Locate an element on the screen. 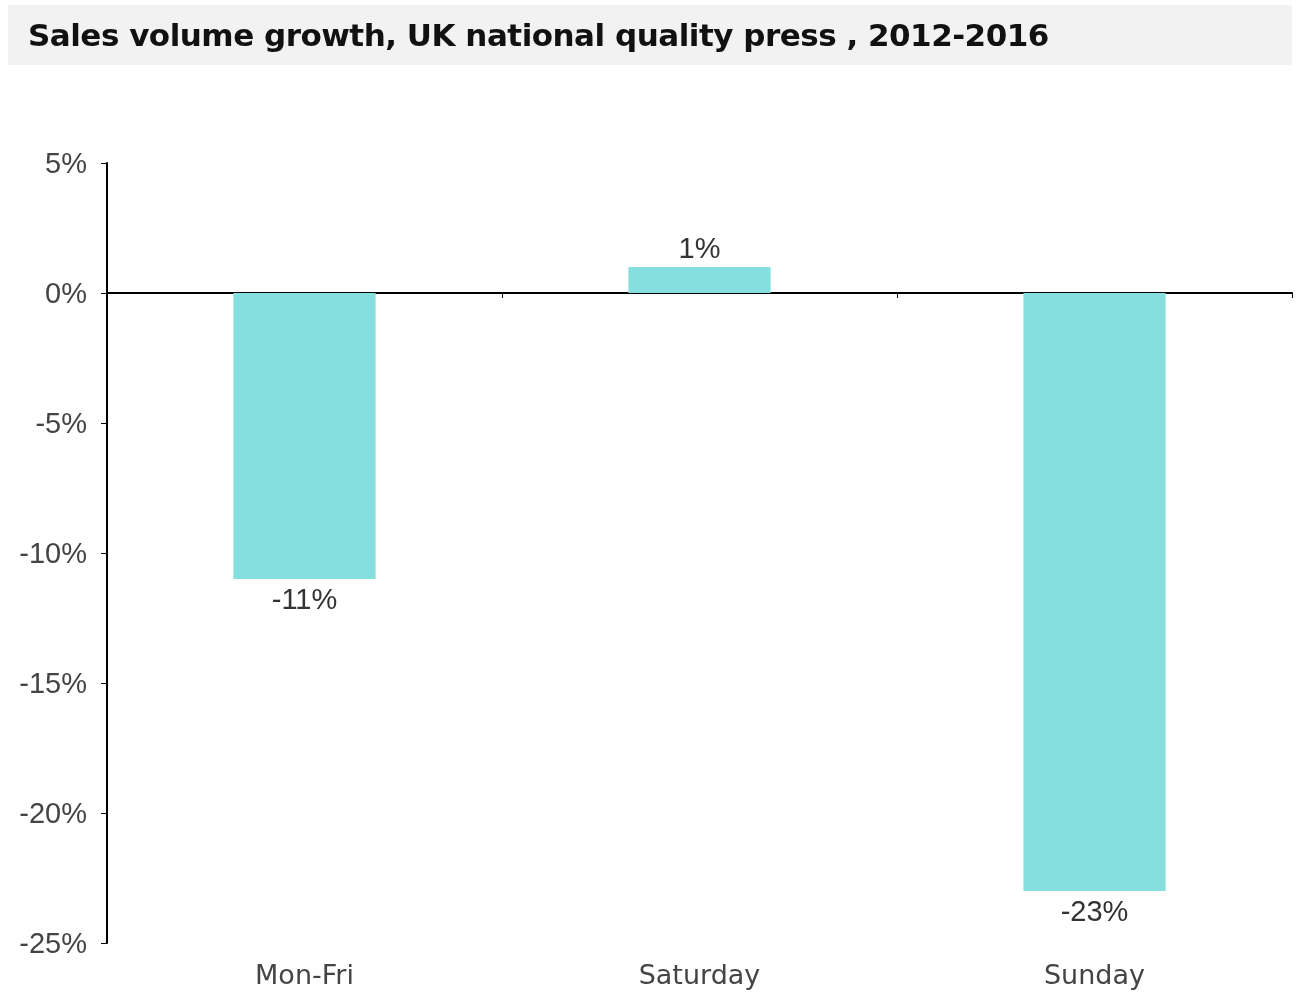 The height and width of the screenshot is (992, 1301). y-tick-label: 5% is located at coordinates (66, 163).